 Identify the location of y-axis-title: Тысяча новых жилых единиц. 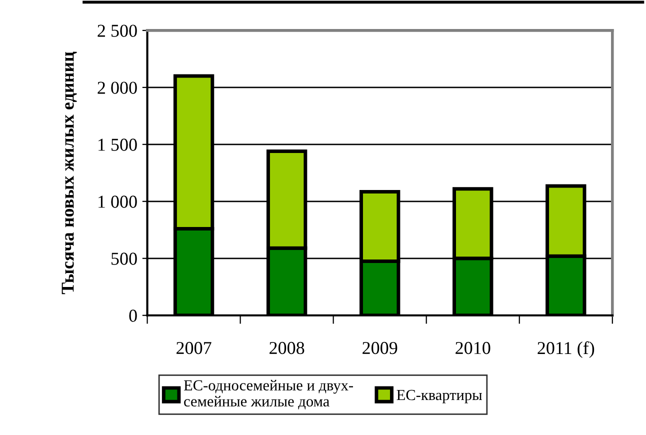
(69, 173).